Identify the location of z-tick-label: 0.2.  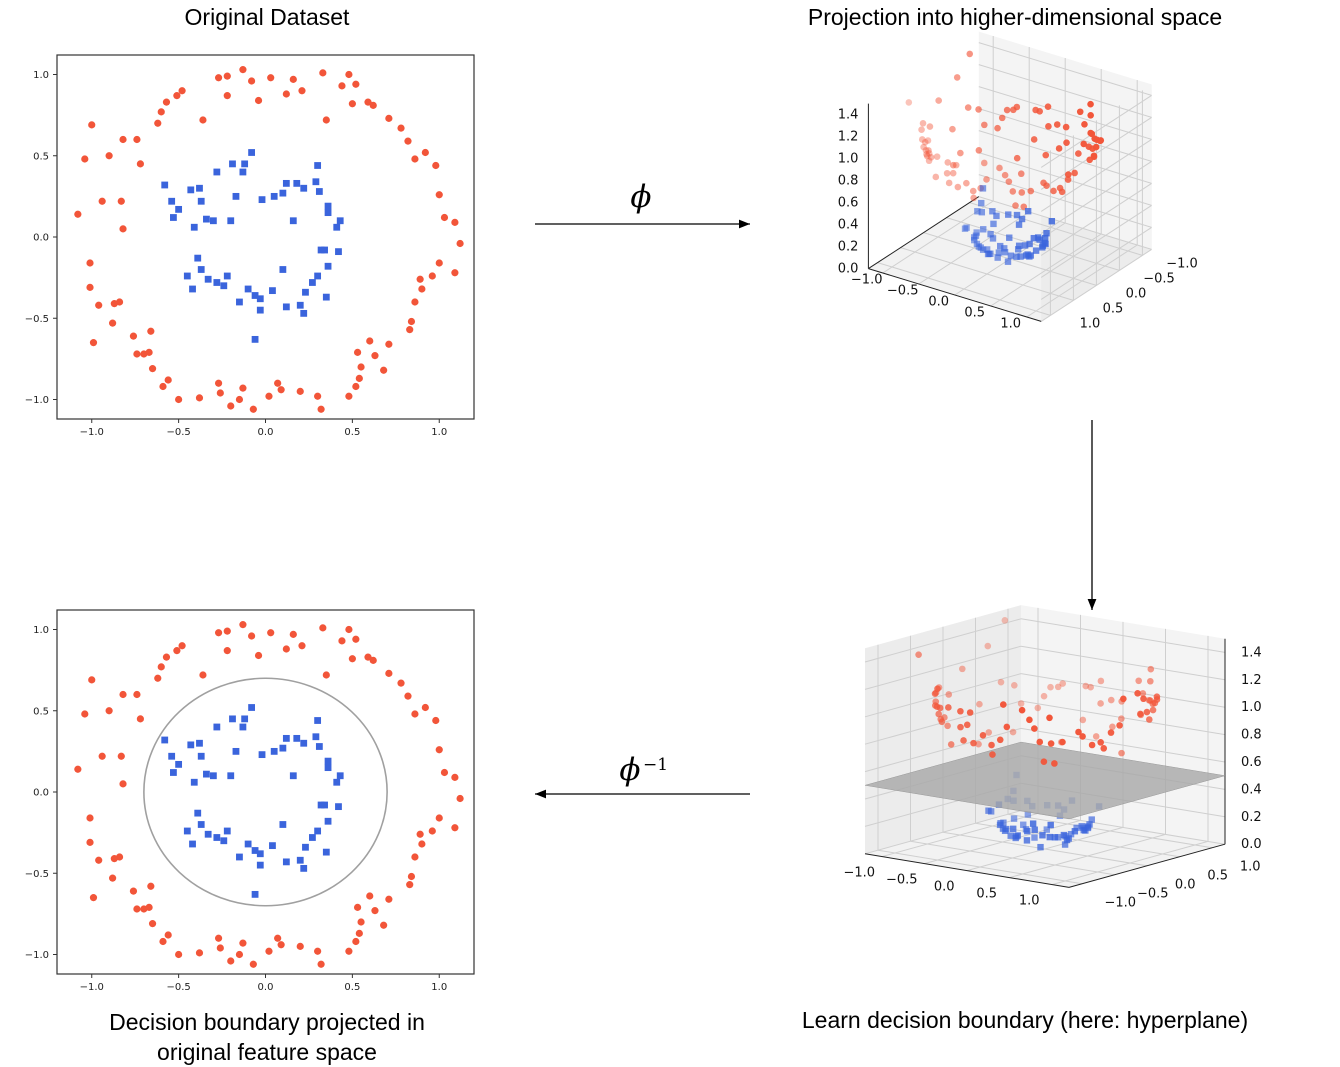
(1251, 817).